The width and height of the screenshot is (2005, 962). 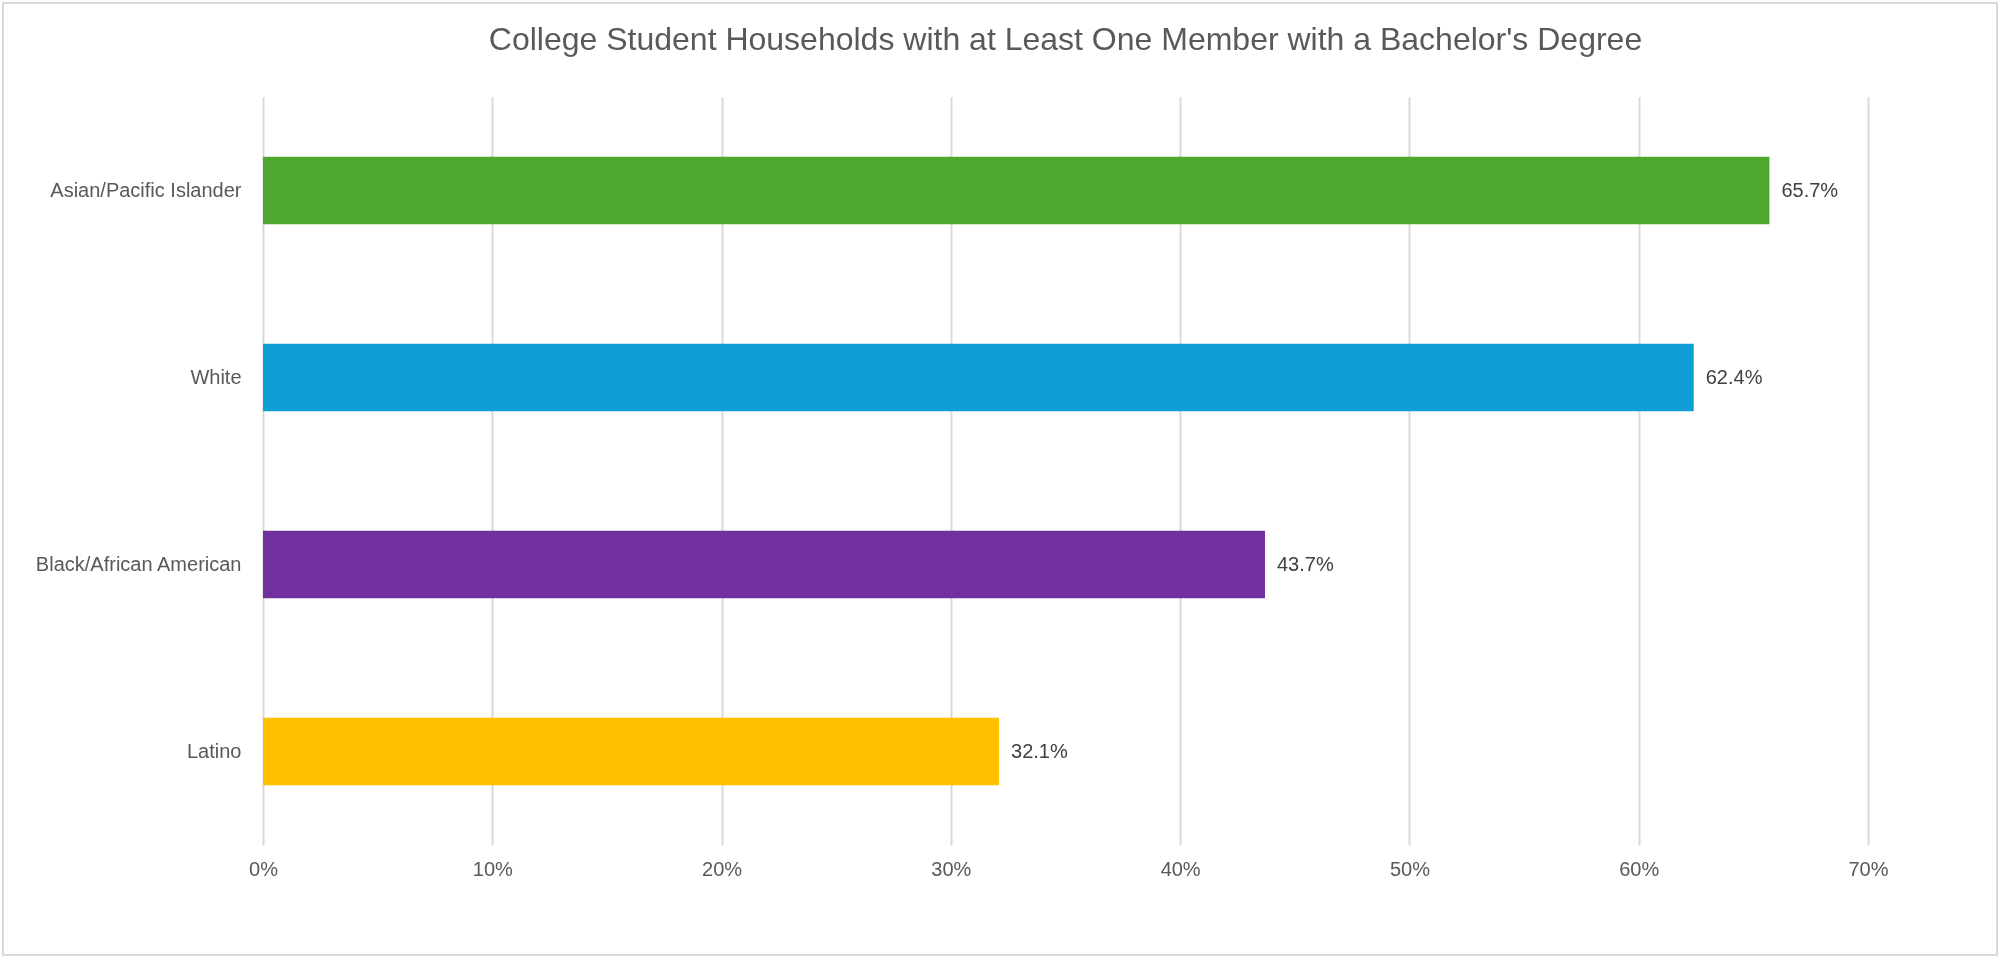 I want to click on x-tick-label: 20%, so click(x=722, y=868).